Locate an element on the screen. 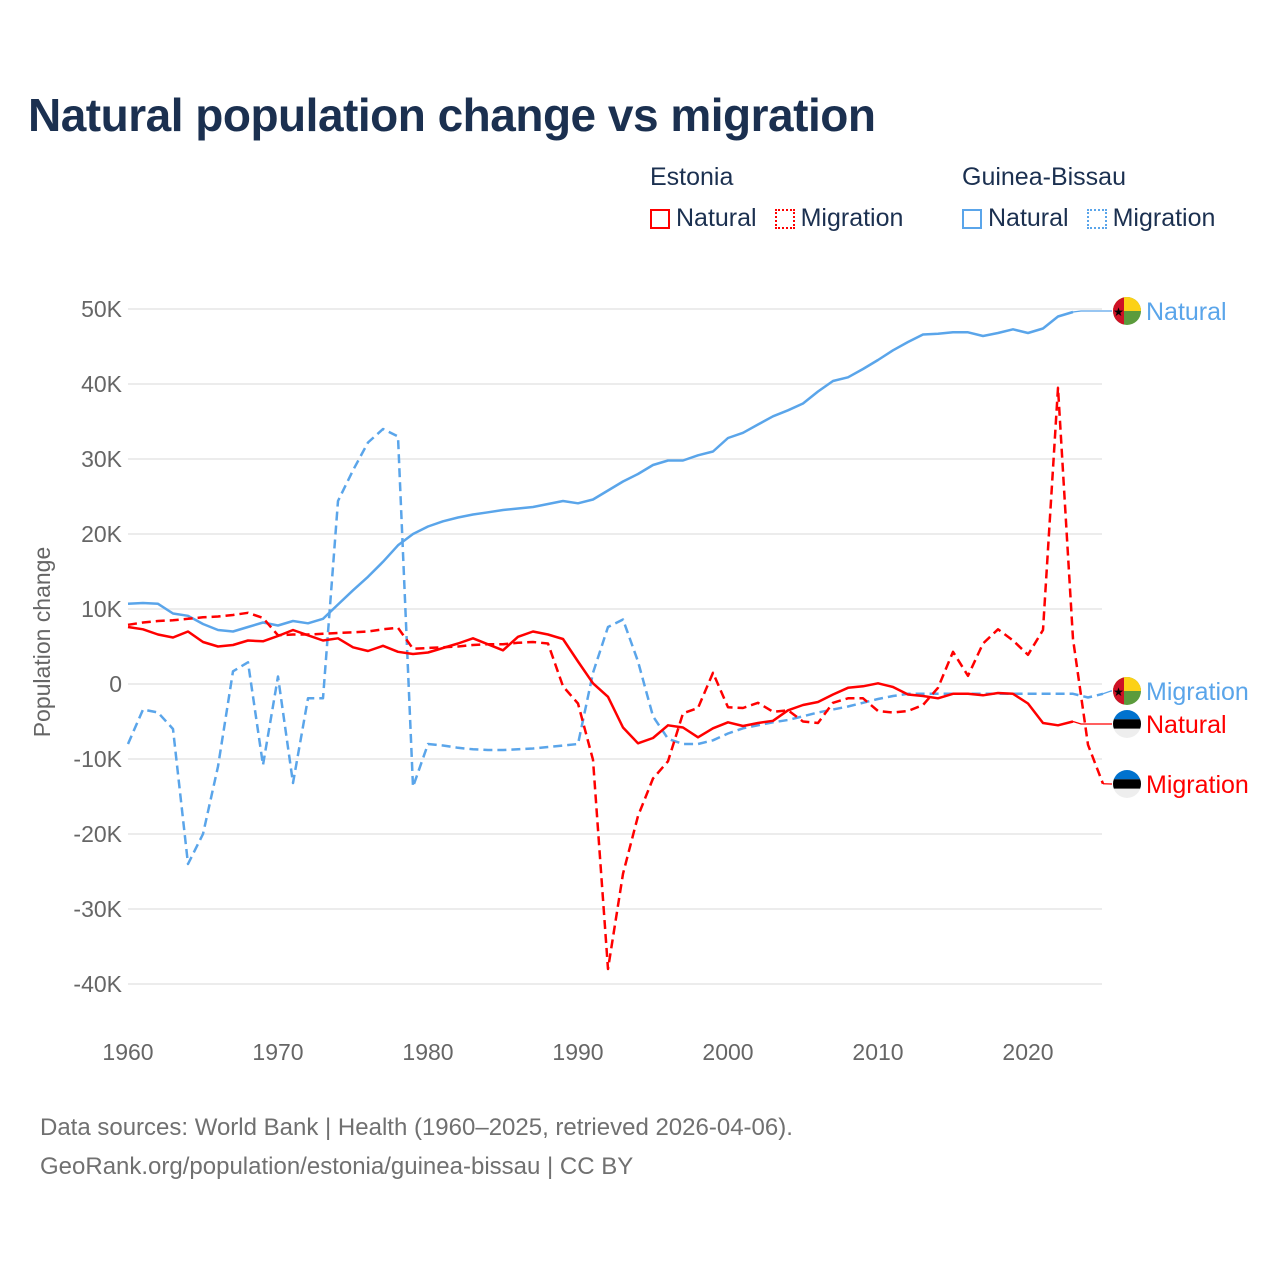 This screenshot has height=1280, width=1280. legend-estonia-natural: Natural is located at coordinates (703, 218).